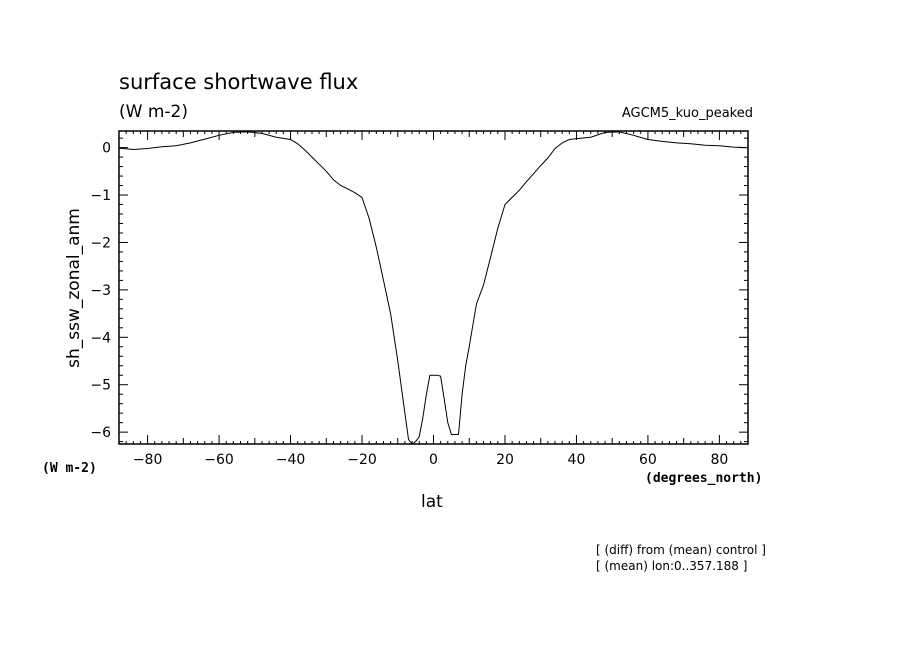 Image resolution: width=904 pixels, height=654 pixels. I want to click on x-axis-label: lat, so click(432, 502).